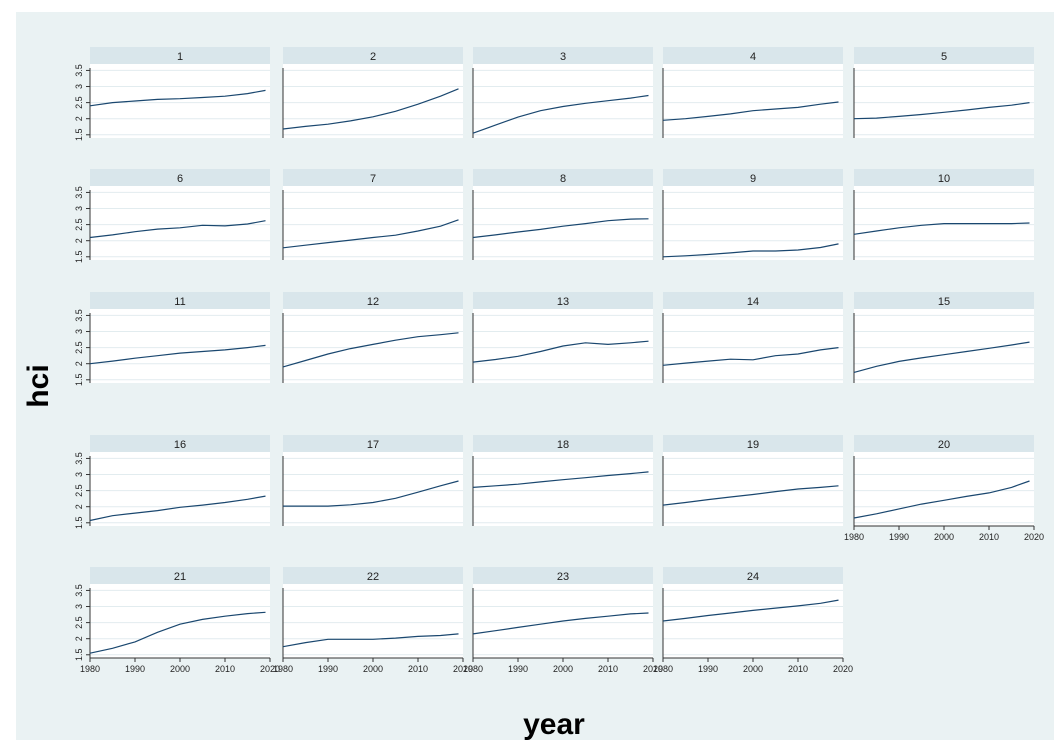  Describe the element at coordinates (79, 655) in the screenshot. I see `y-tick-label-21-0: 1.5` at that location.